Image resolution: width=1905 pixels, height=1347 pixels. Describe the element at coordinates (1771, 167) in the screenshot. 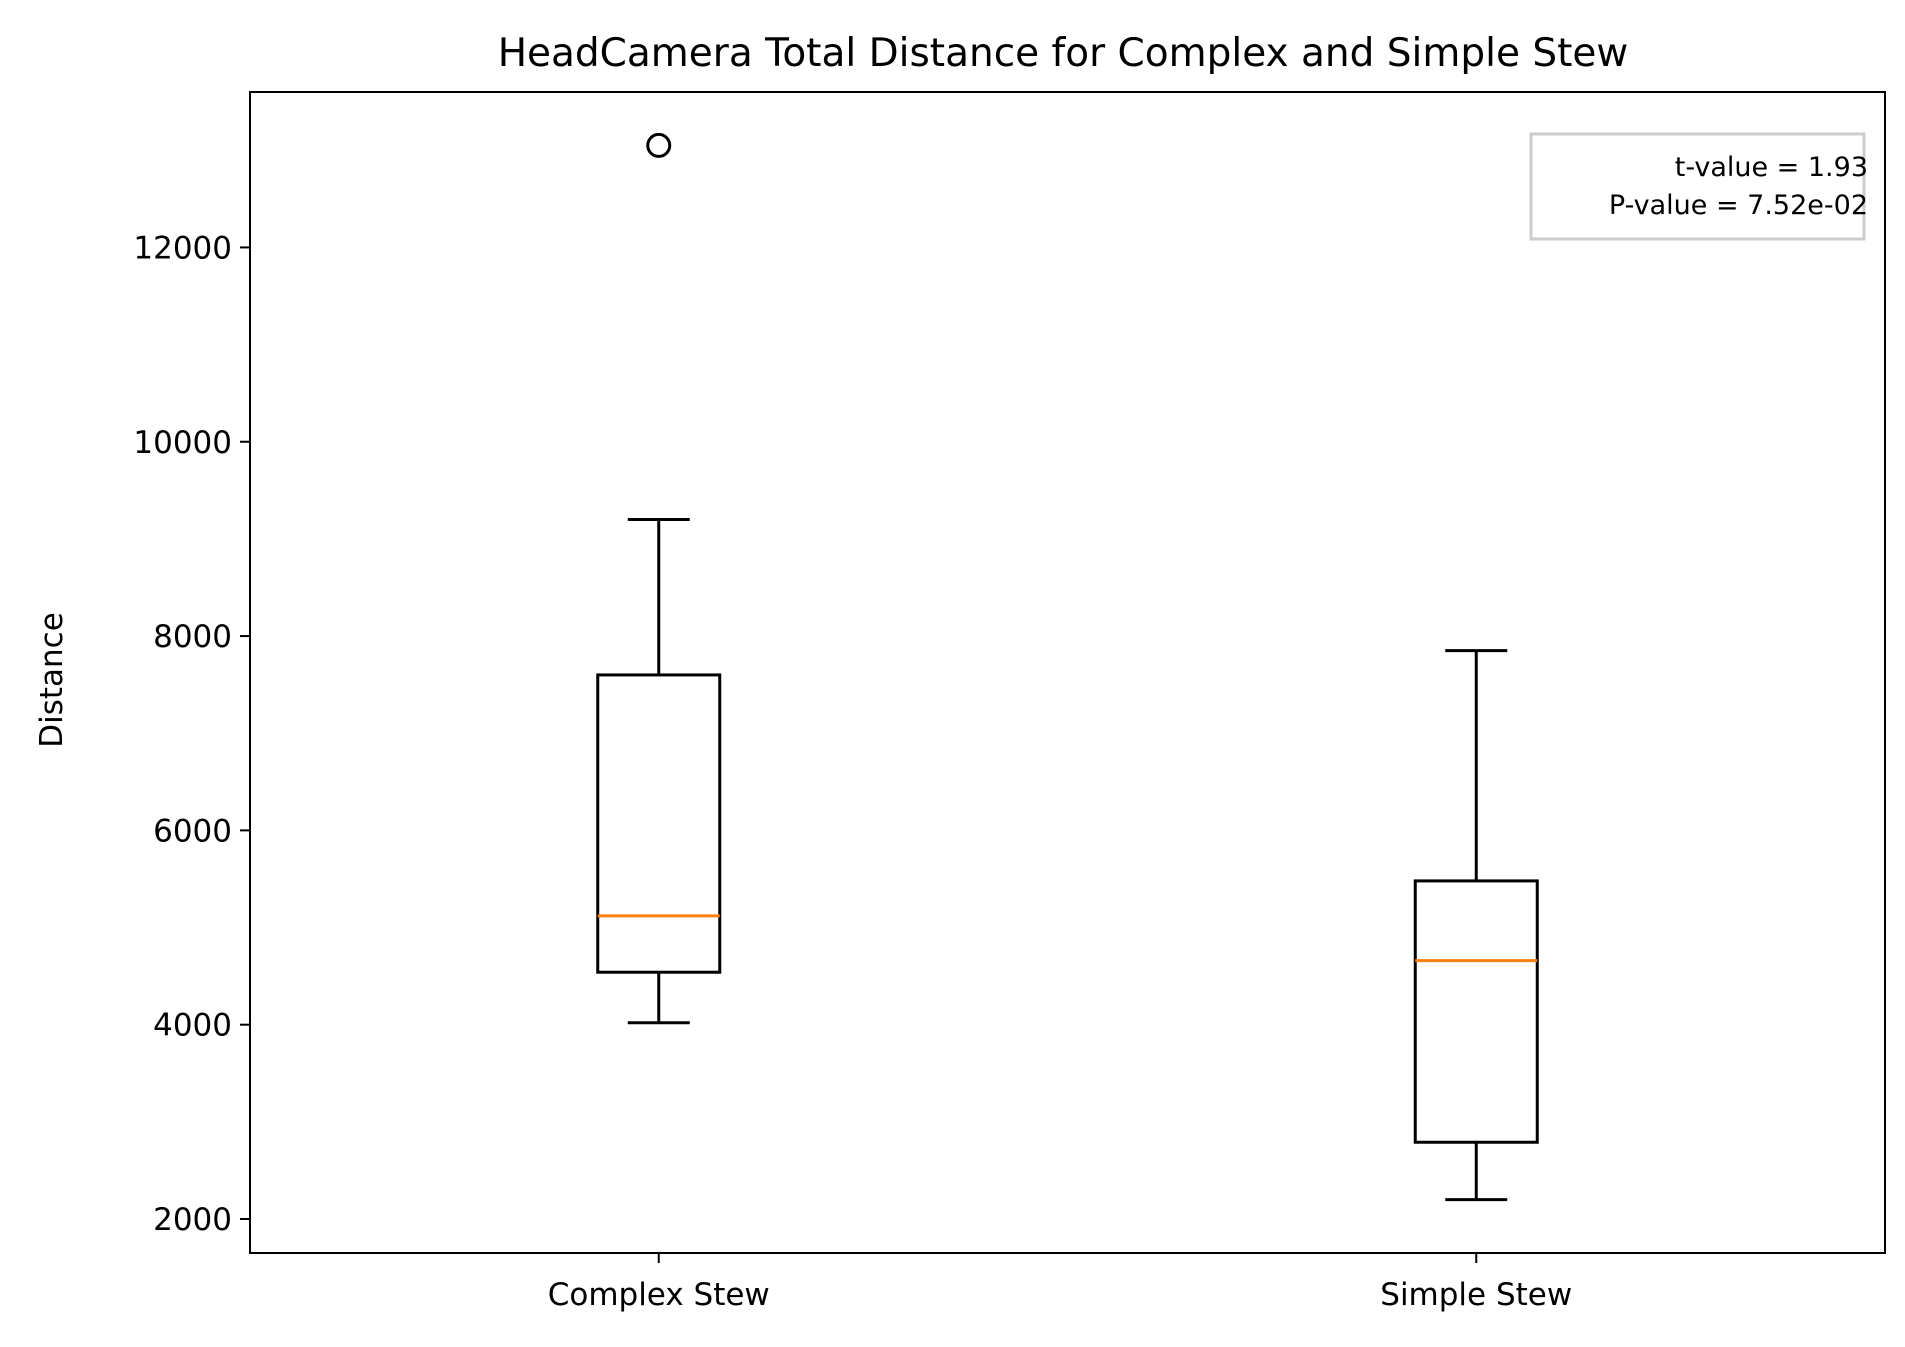

I see `t-value-text: t-value = 1.93` at that location.